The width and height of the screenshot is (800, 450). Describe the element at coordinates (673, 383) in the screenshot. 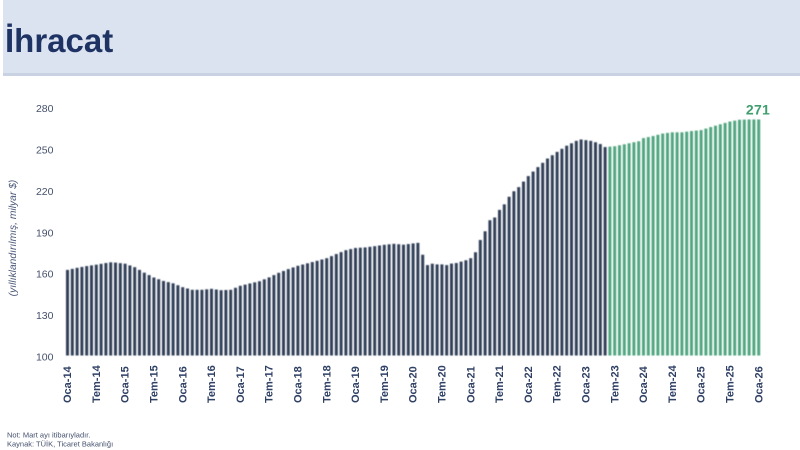

I see `svg-text: Tem-24` at that location.